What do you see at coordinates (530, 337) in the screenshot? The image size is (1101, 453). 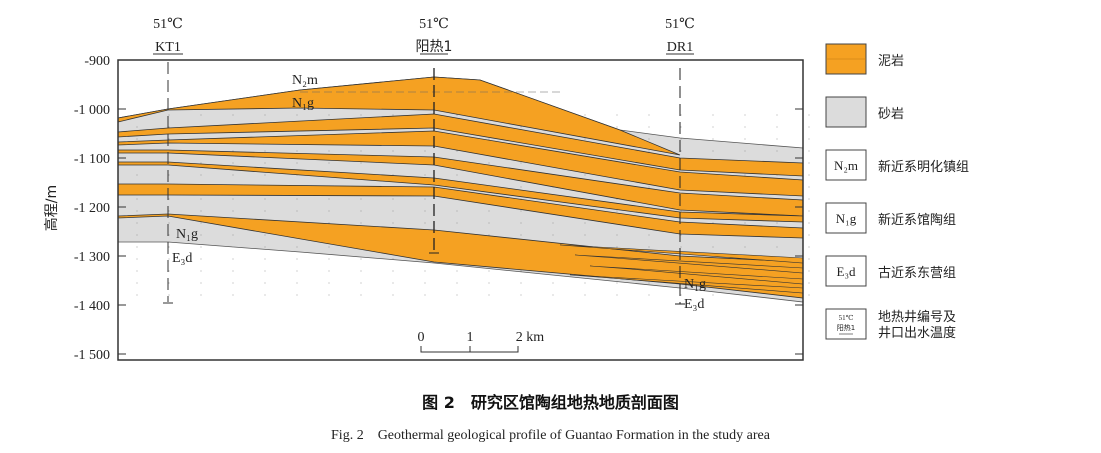 I see `scale-label: 2 km` at bounding box center [530, 337].